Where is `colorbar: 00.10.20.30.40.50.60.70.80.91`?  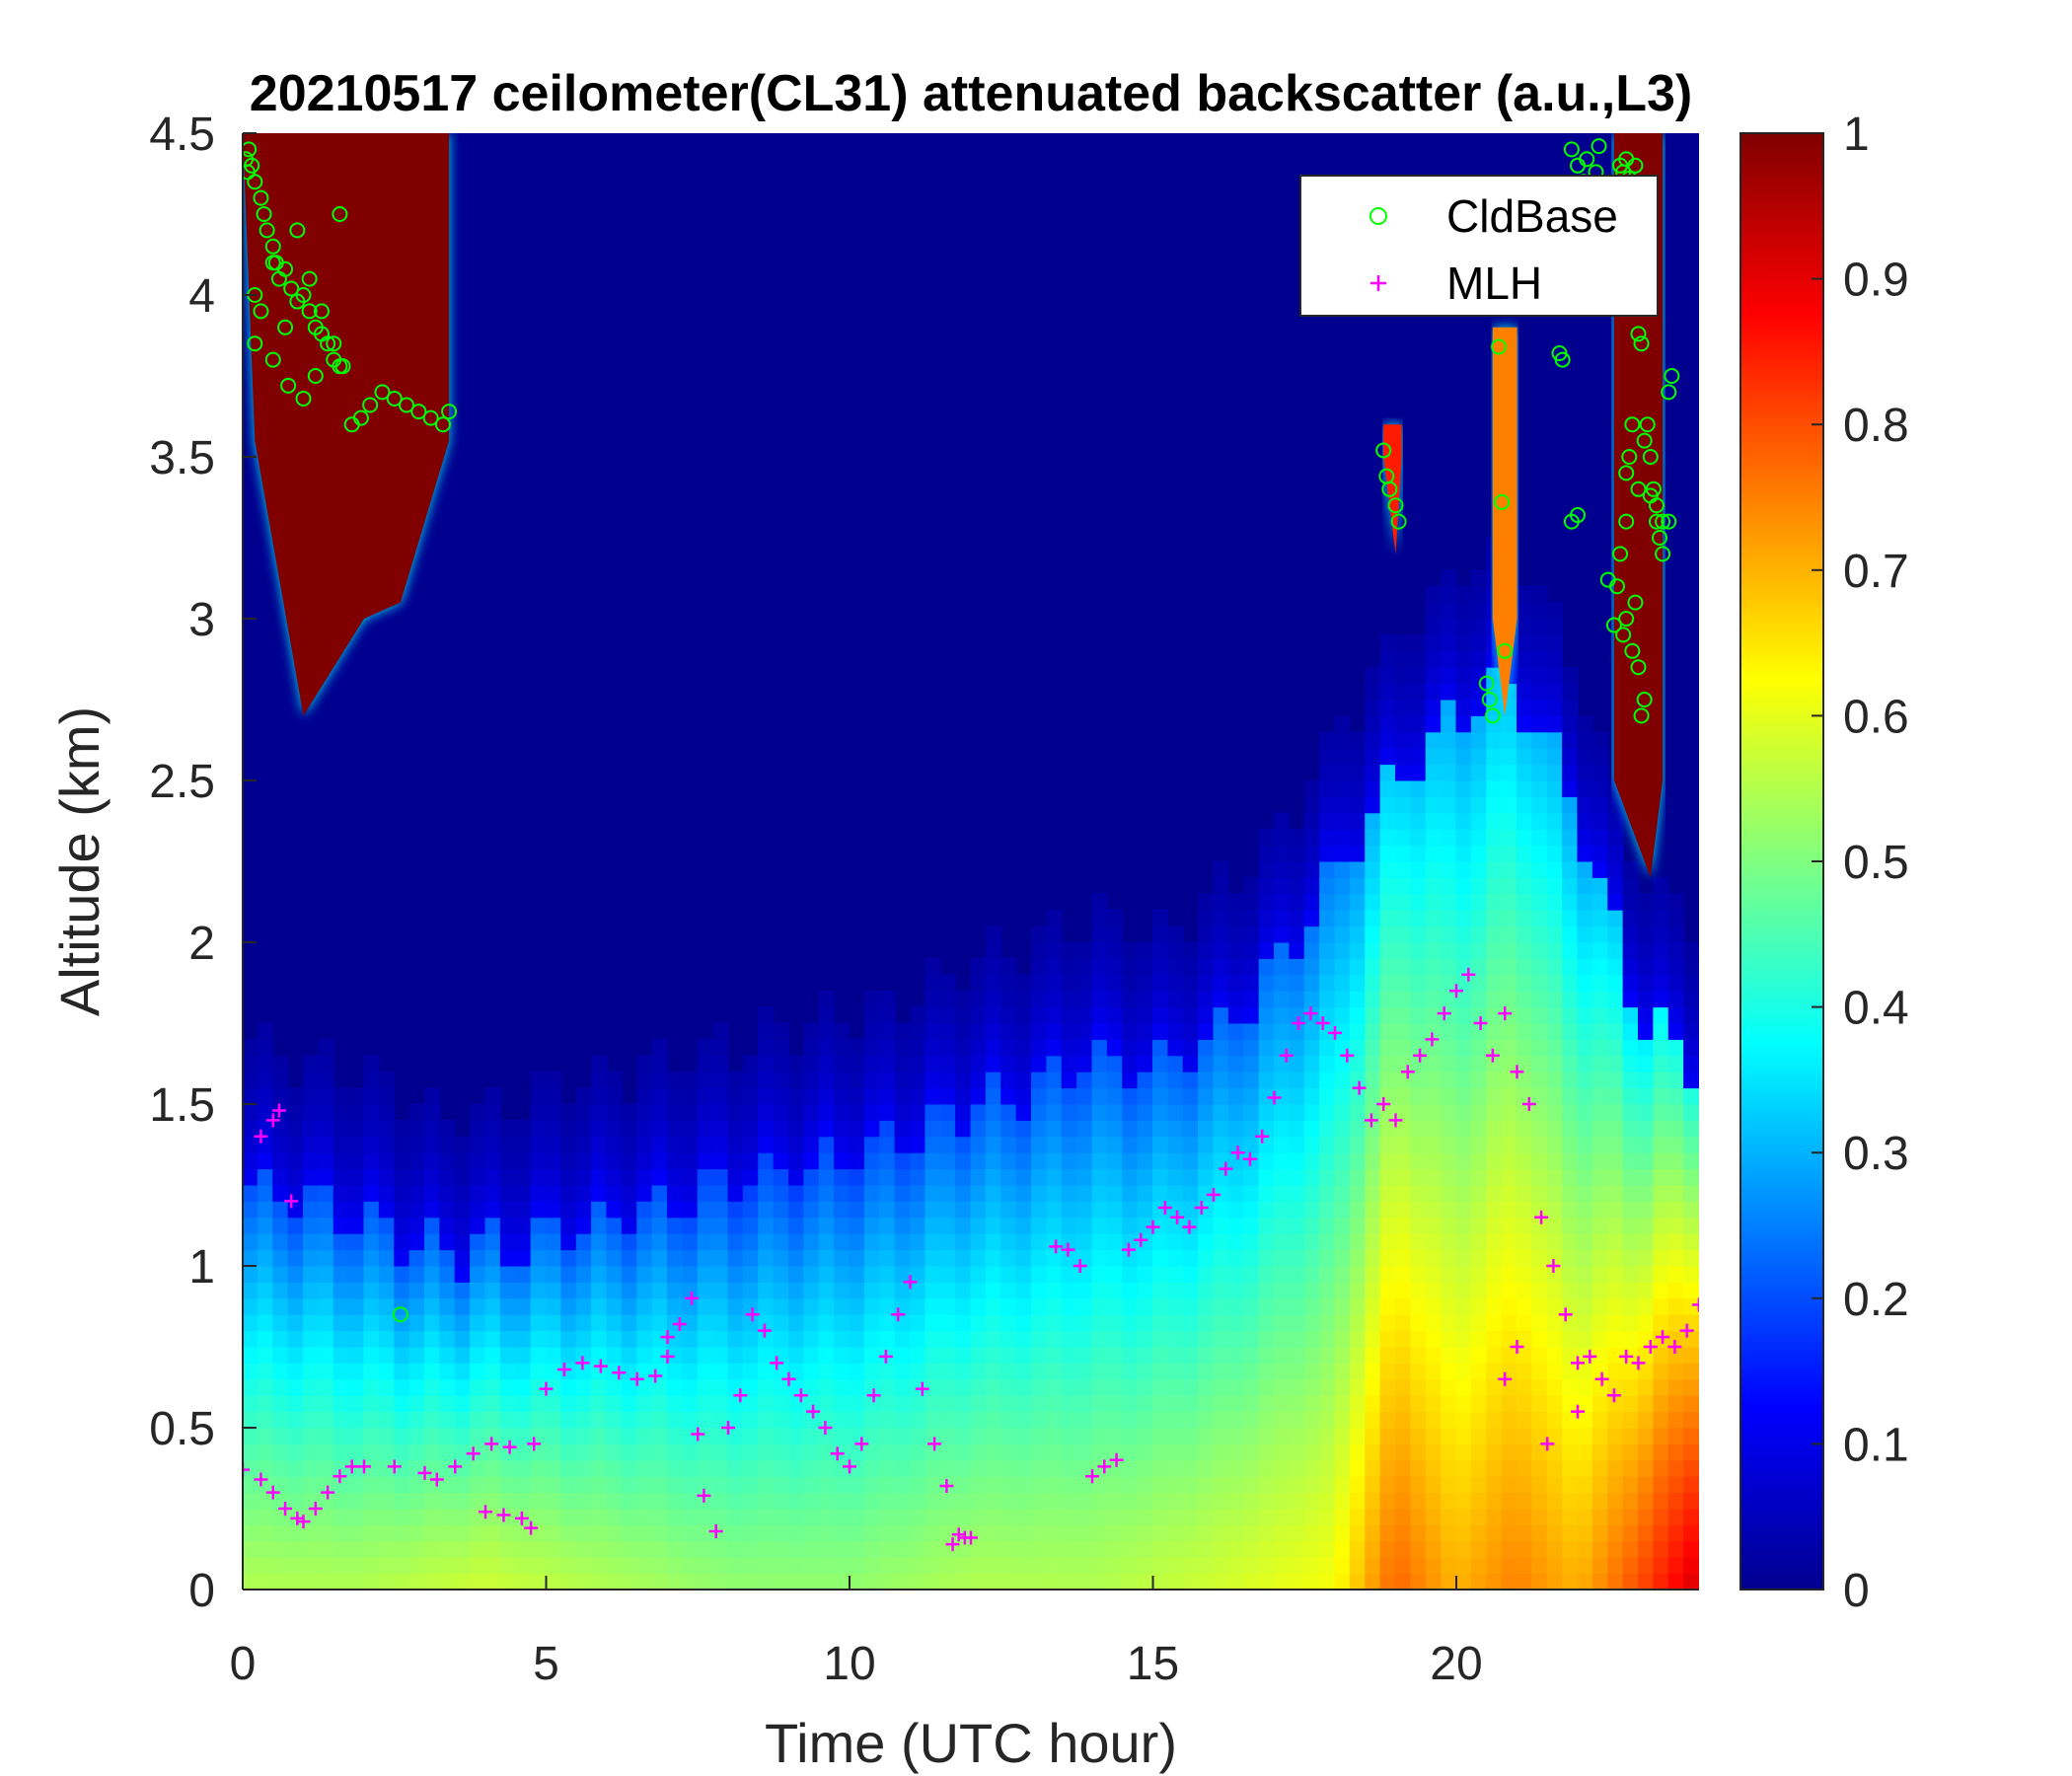
colorbar: 00.10.20.30.40.50.60.70.80.91 is located at coordinates (1824, 863).